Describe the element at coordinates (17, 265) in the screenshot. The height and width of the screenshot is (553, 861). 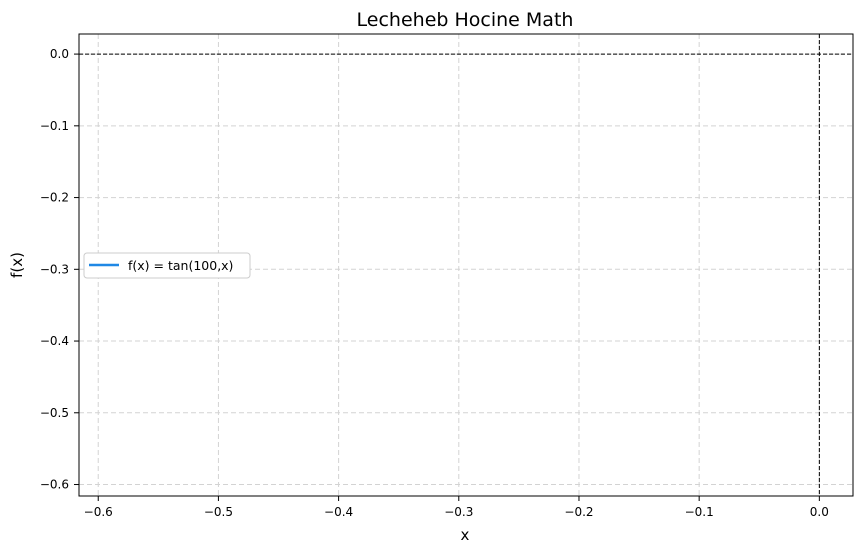
I see `y-axis-label: f(x)` at that location.